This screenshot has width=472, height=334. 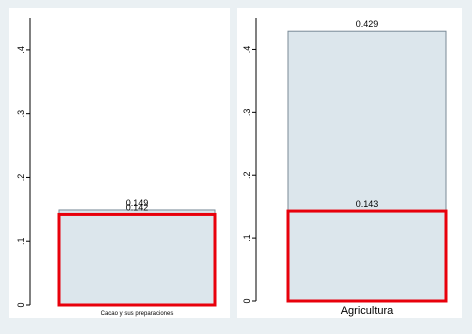 What do you see at coordinates (137, 314) in the screenshot?
I see `category-label: Cacao y sus preparaciones` at bounding box center [137, 314].